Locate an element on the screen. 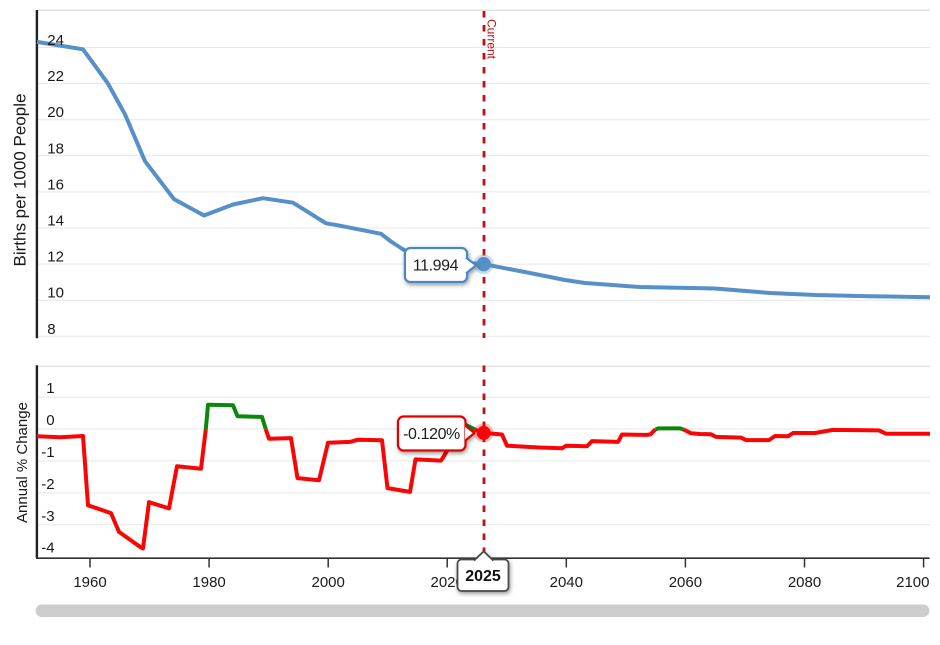  svg-text: 1 is located at coordinates (50, 388).